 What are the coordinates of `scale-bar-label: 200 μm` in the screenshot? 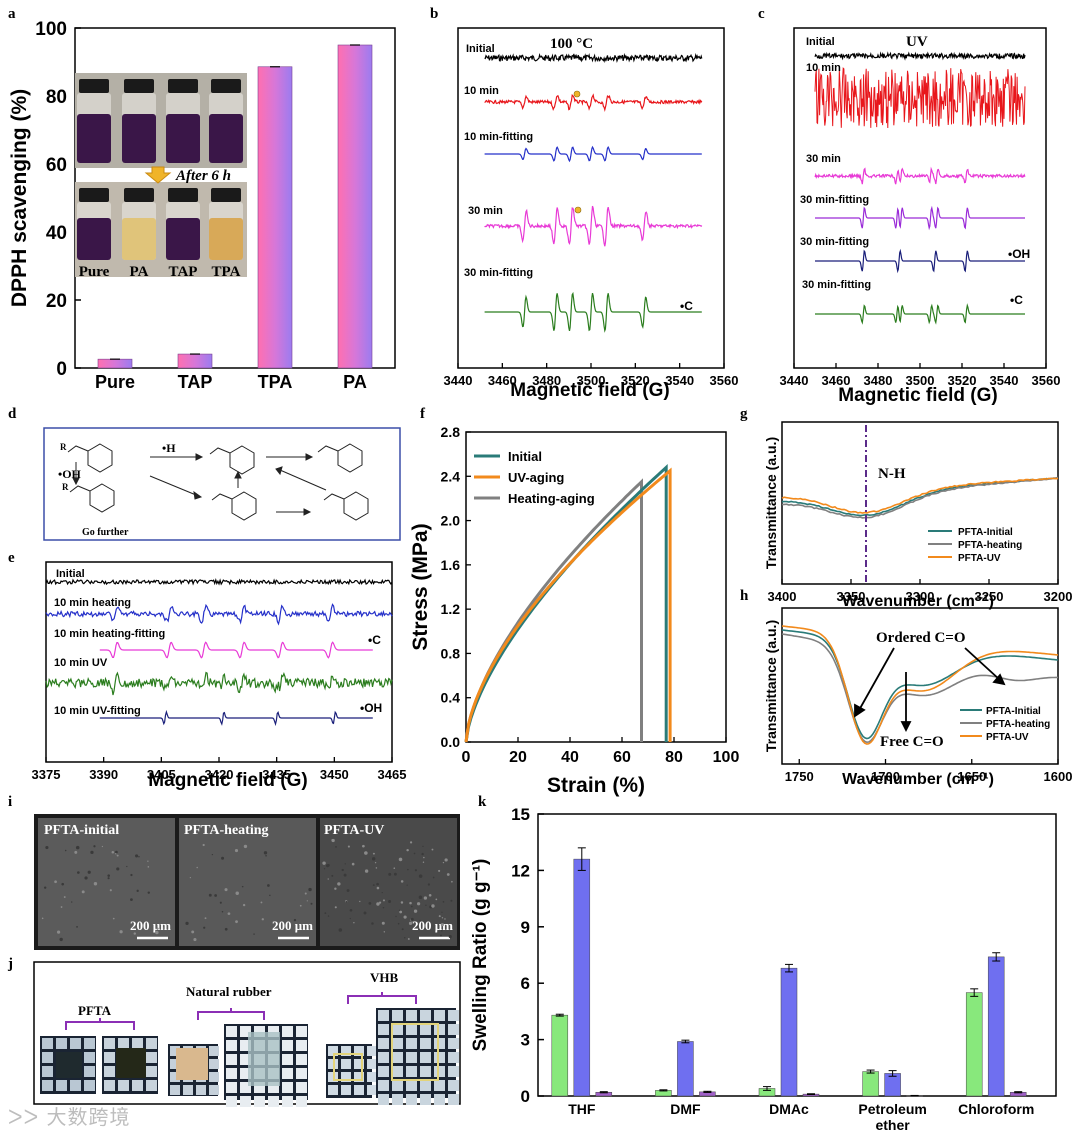 It's located at (292, 925).